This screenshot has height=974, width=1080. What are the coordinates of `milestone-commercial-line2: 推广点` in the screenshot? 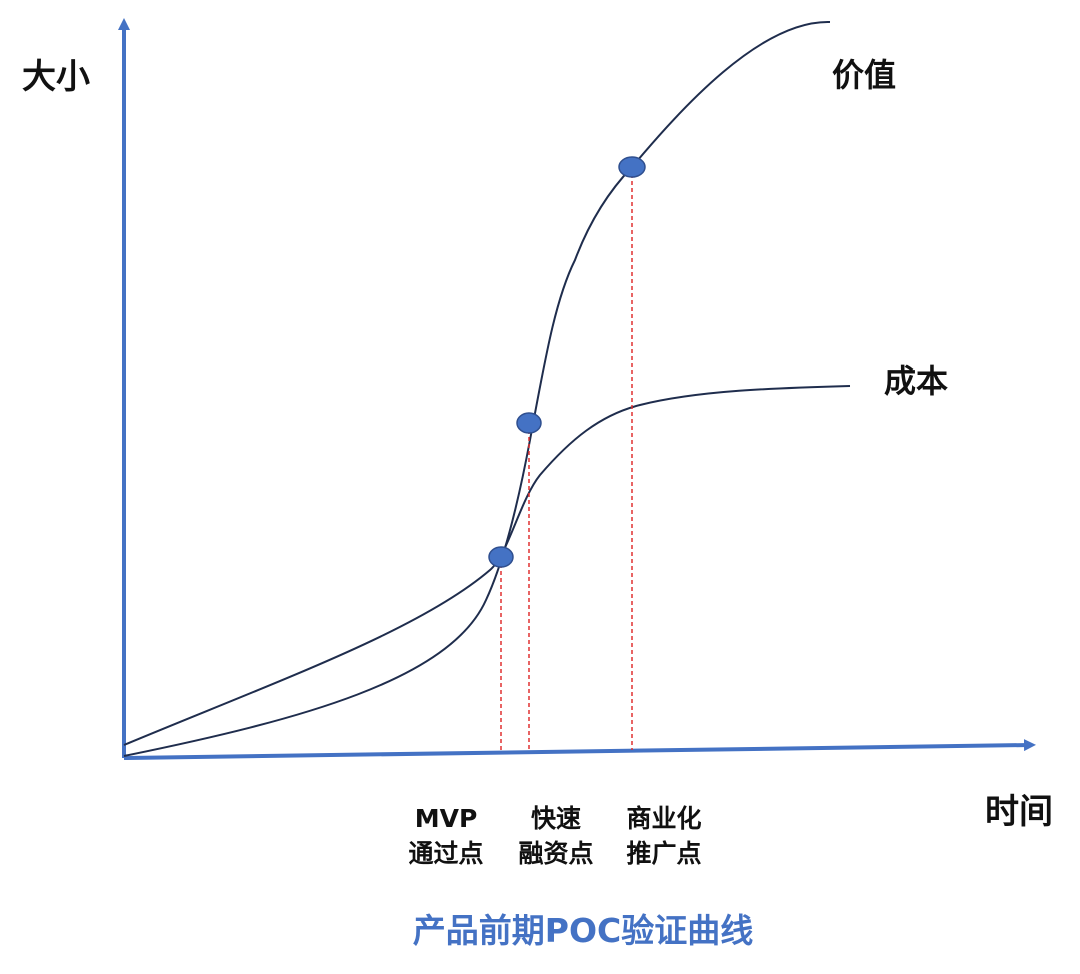 It's located at (663, 853).